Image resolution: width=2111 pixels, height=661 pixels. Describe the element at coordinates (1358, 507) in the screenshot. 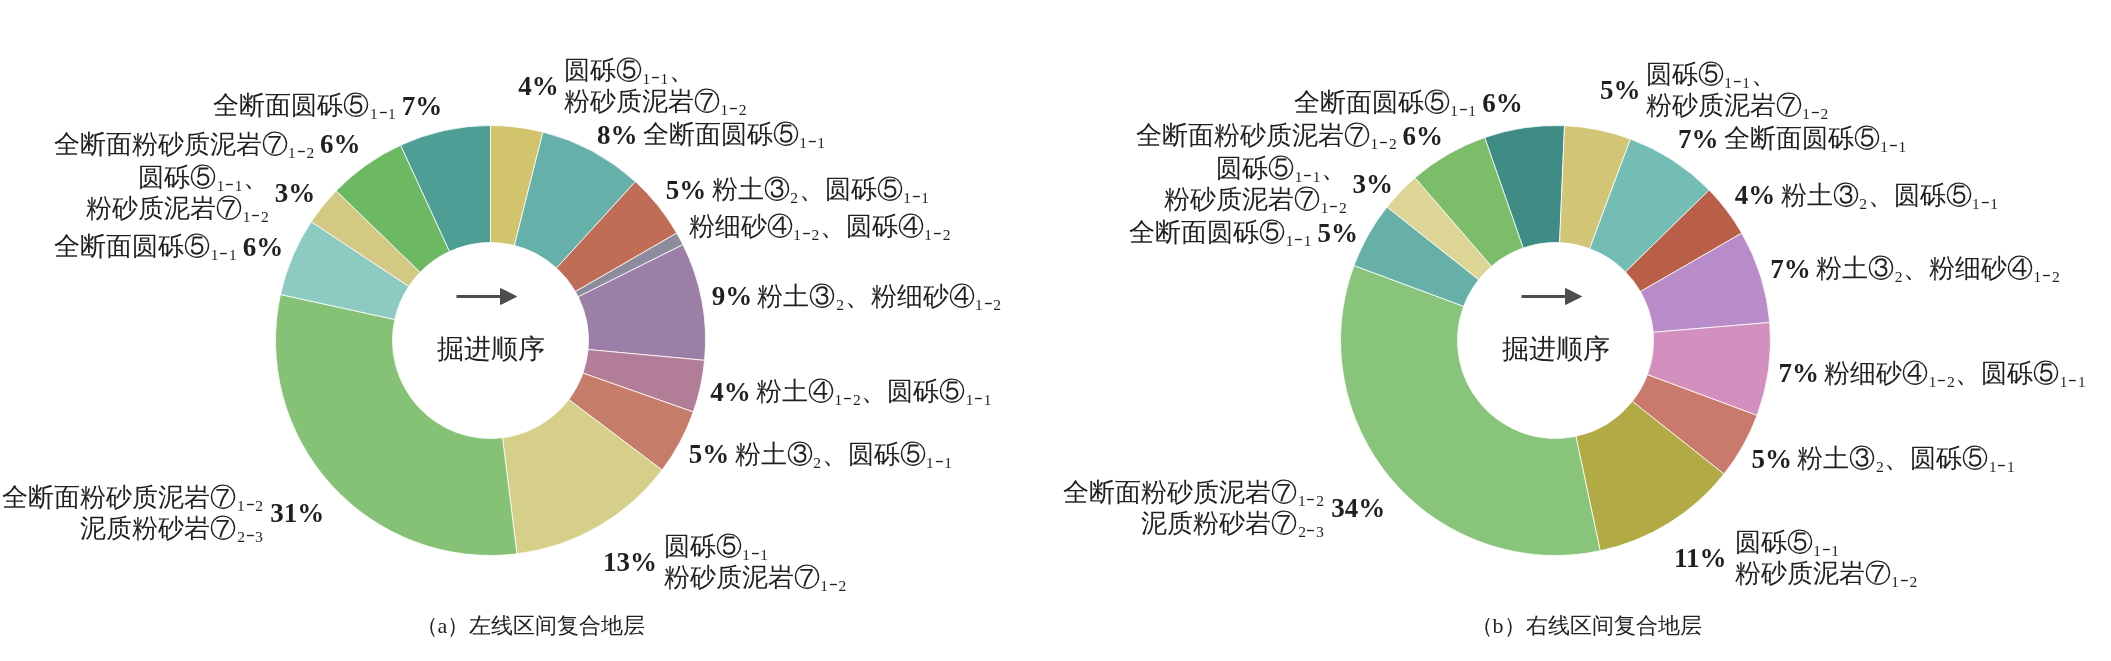

I see `data-label: 34%` at that location.